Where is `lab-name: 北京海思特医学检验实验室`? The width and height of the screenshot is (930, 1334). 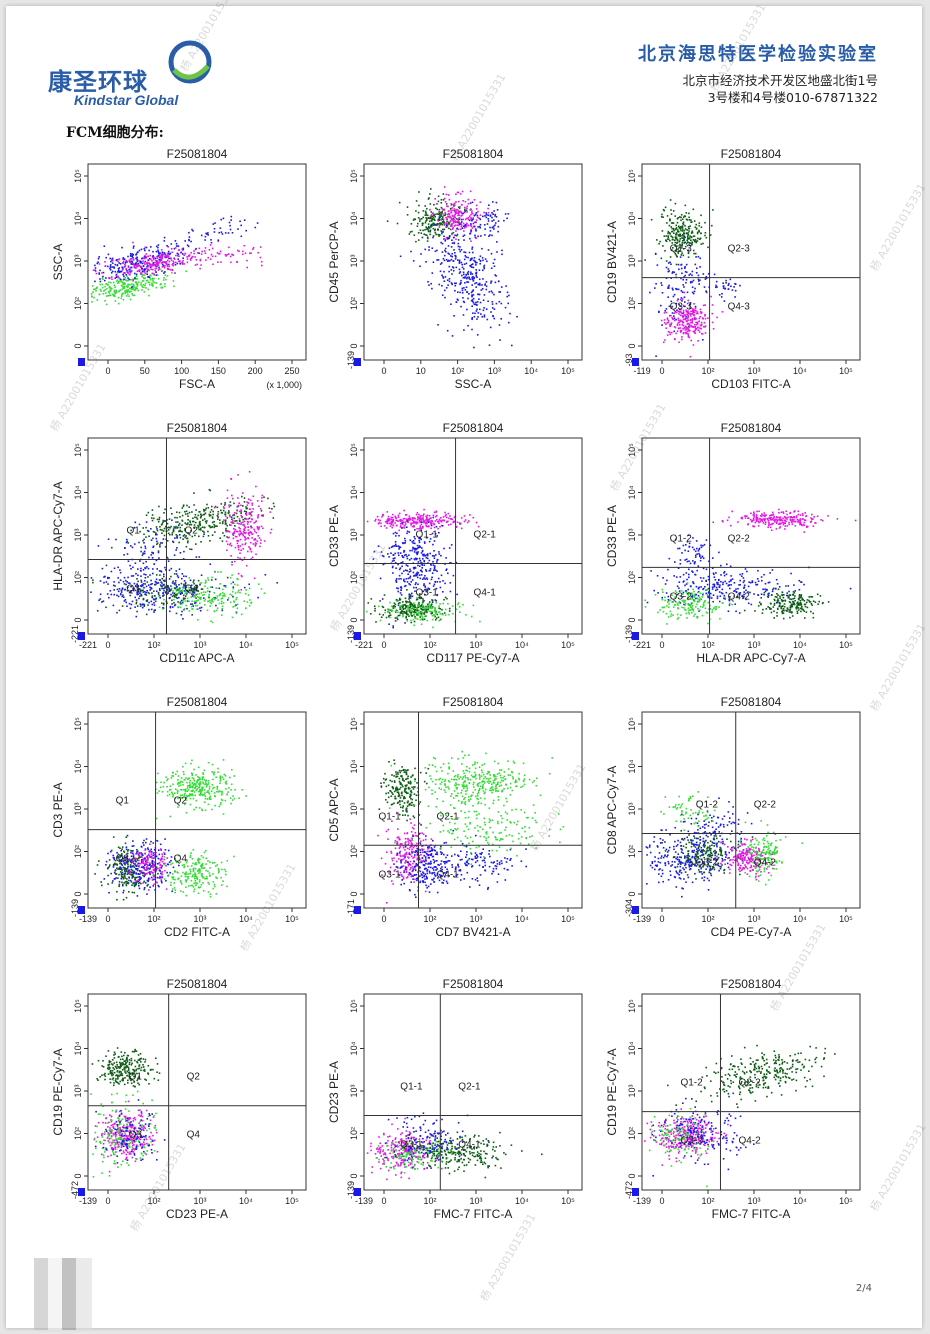
lab-name: 北京海思特医学检验实验室 is located at coordinates (758, 54).